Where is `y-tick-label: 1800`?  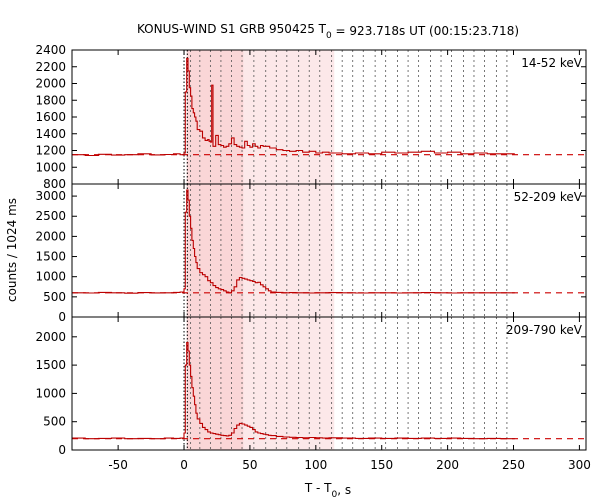
y-tick-label: 1800 is located at coordinates (50, 100).